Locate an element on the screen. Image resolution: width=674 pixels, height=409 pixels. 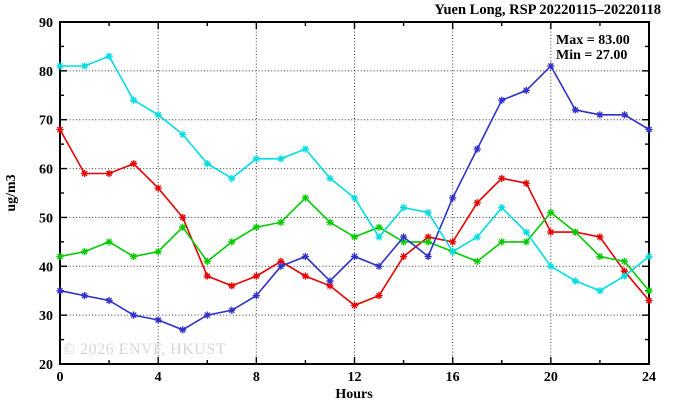
min-annotation: Min = 27.00 is located at coordinates (591, 55).